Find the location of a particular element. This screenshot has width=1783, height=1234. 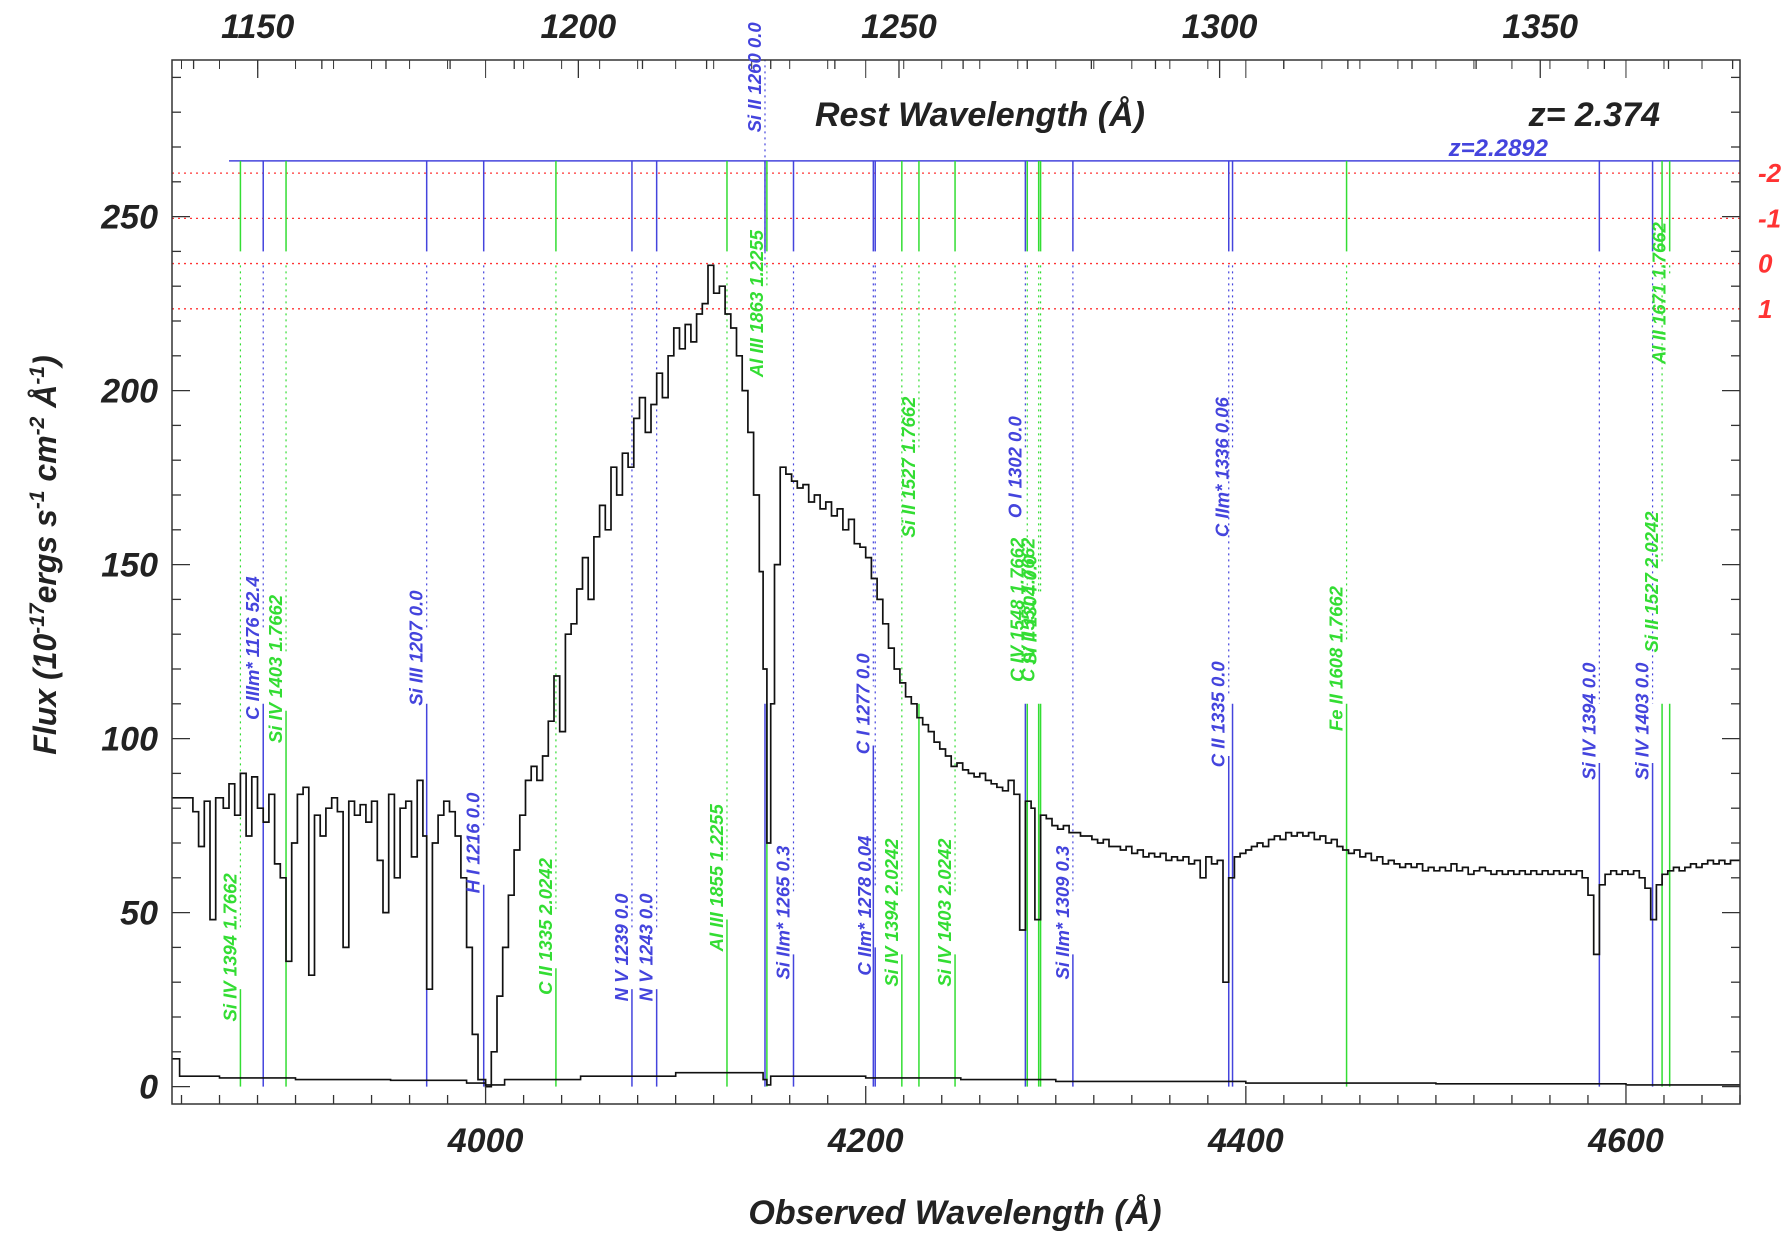

marker-label-18: C IV 1548 1.7662 is located at coordinates (1016, 609).